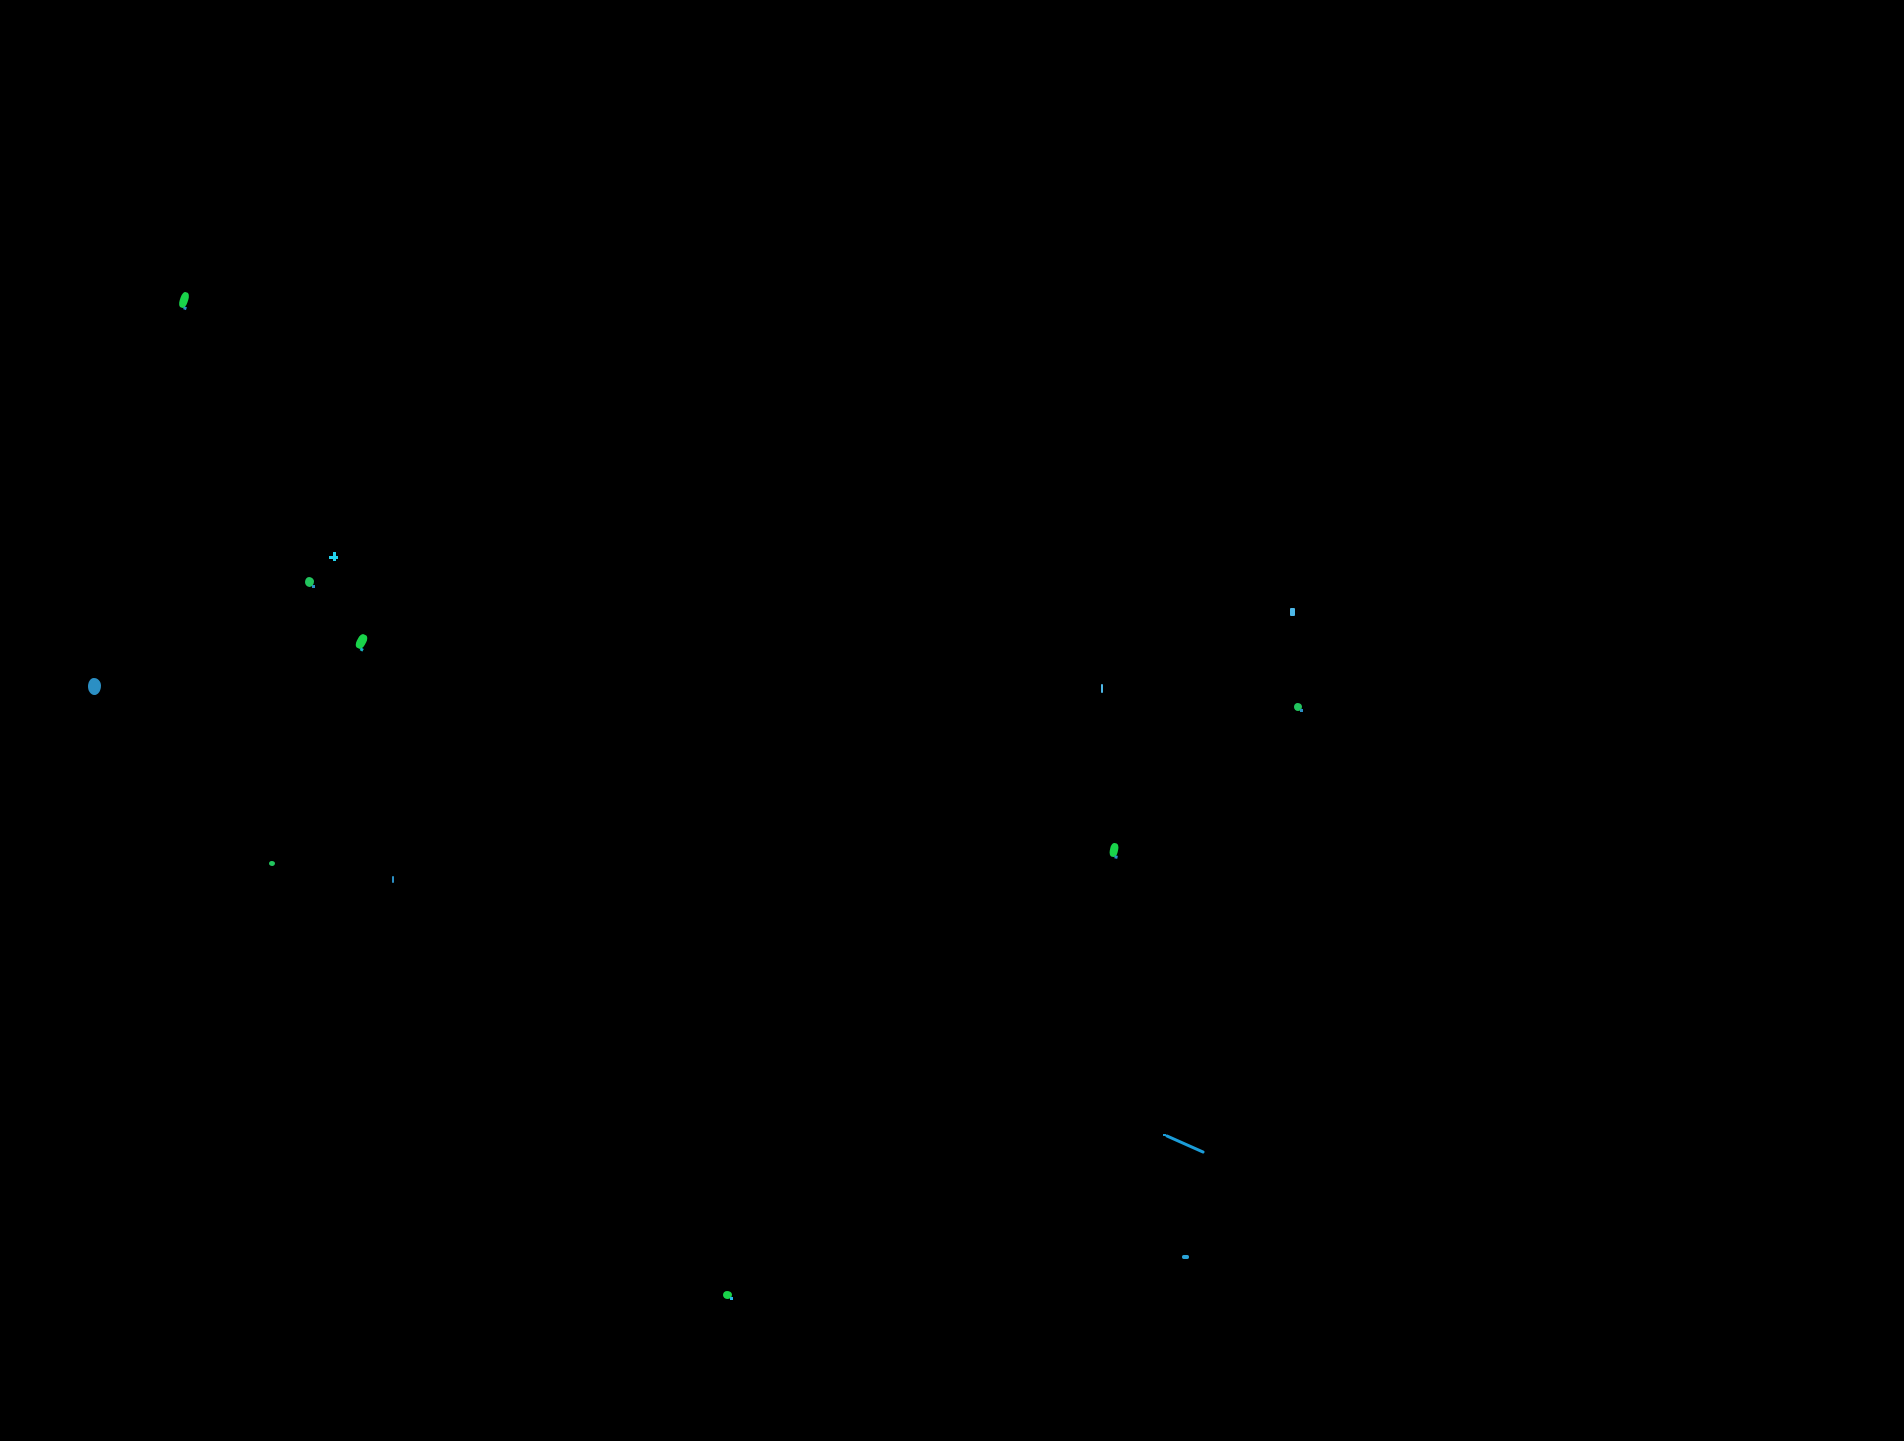 The image size is (1904, 1441). What do you see at coordinates (361, 649) in the screenshot?
I see `green-streak-left-mid-accent` at bounding box center [361, 649].